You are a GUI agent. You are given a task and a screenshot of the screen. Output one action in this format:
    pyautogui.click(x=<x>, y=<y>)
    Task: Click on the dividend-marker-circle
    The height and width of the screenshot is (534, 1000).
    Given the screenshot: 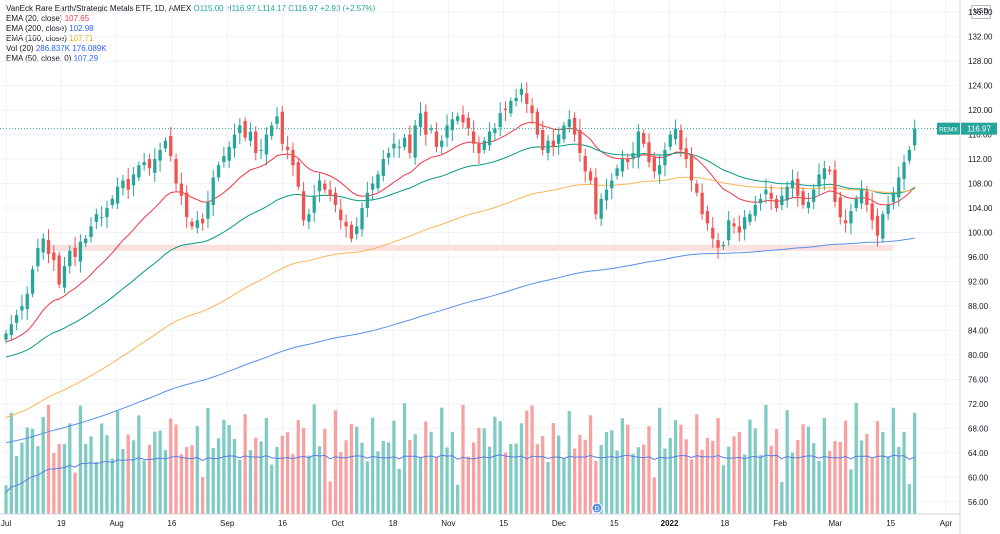 What is the action you would take?
    pyautogui.click(x=597, y=508)
    